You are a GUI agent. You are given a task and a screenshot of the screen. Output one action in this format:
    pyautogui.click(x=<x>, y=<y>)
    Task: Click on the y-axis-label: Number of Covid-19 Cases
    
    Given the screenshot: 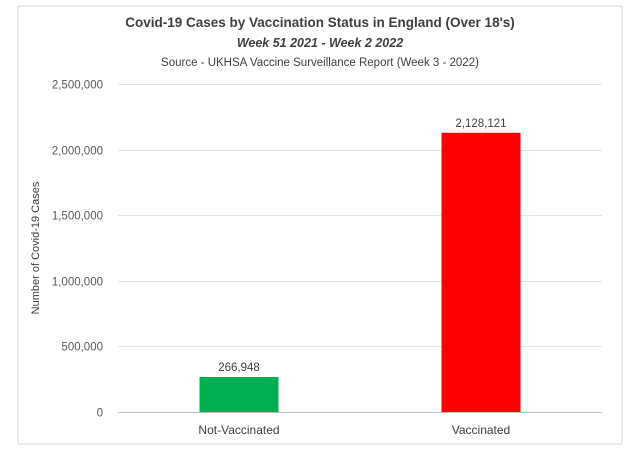 What is the action you would take?
    pyautogui.click(x=36, y=247)
    